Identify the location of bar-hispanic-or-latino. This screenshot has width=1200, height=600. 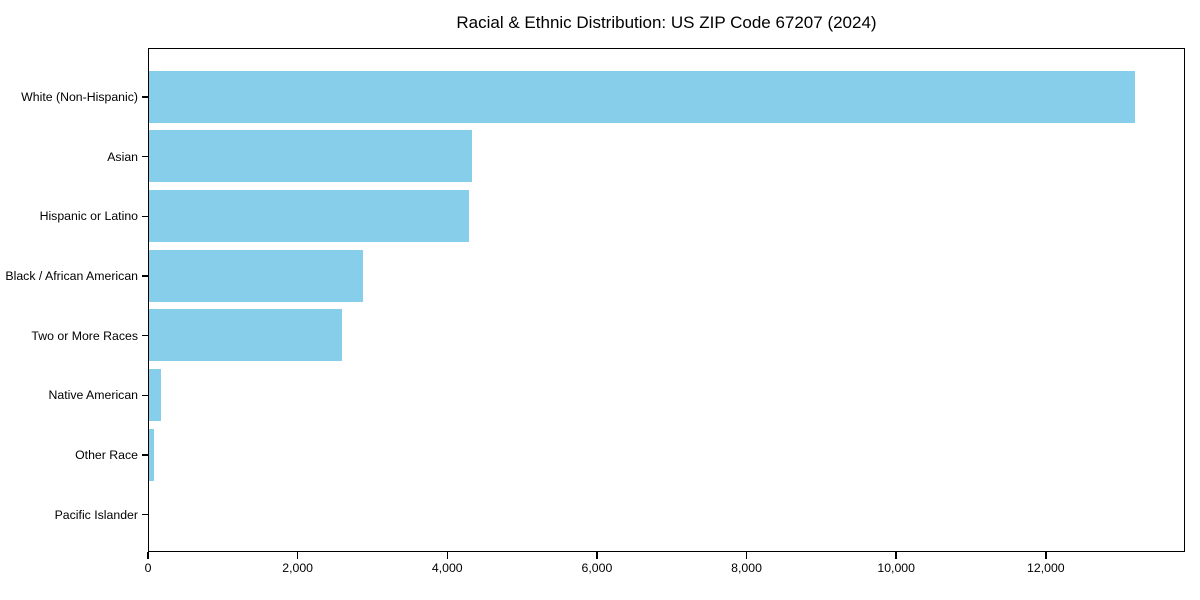
(309, 215).